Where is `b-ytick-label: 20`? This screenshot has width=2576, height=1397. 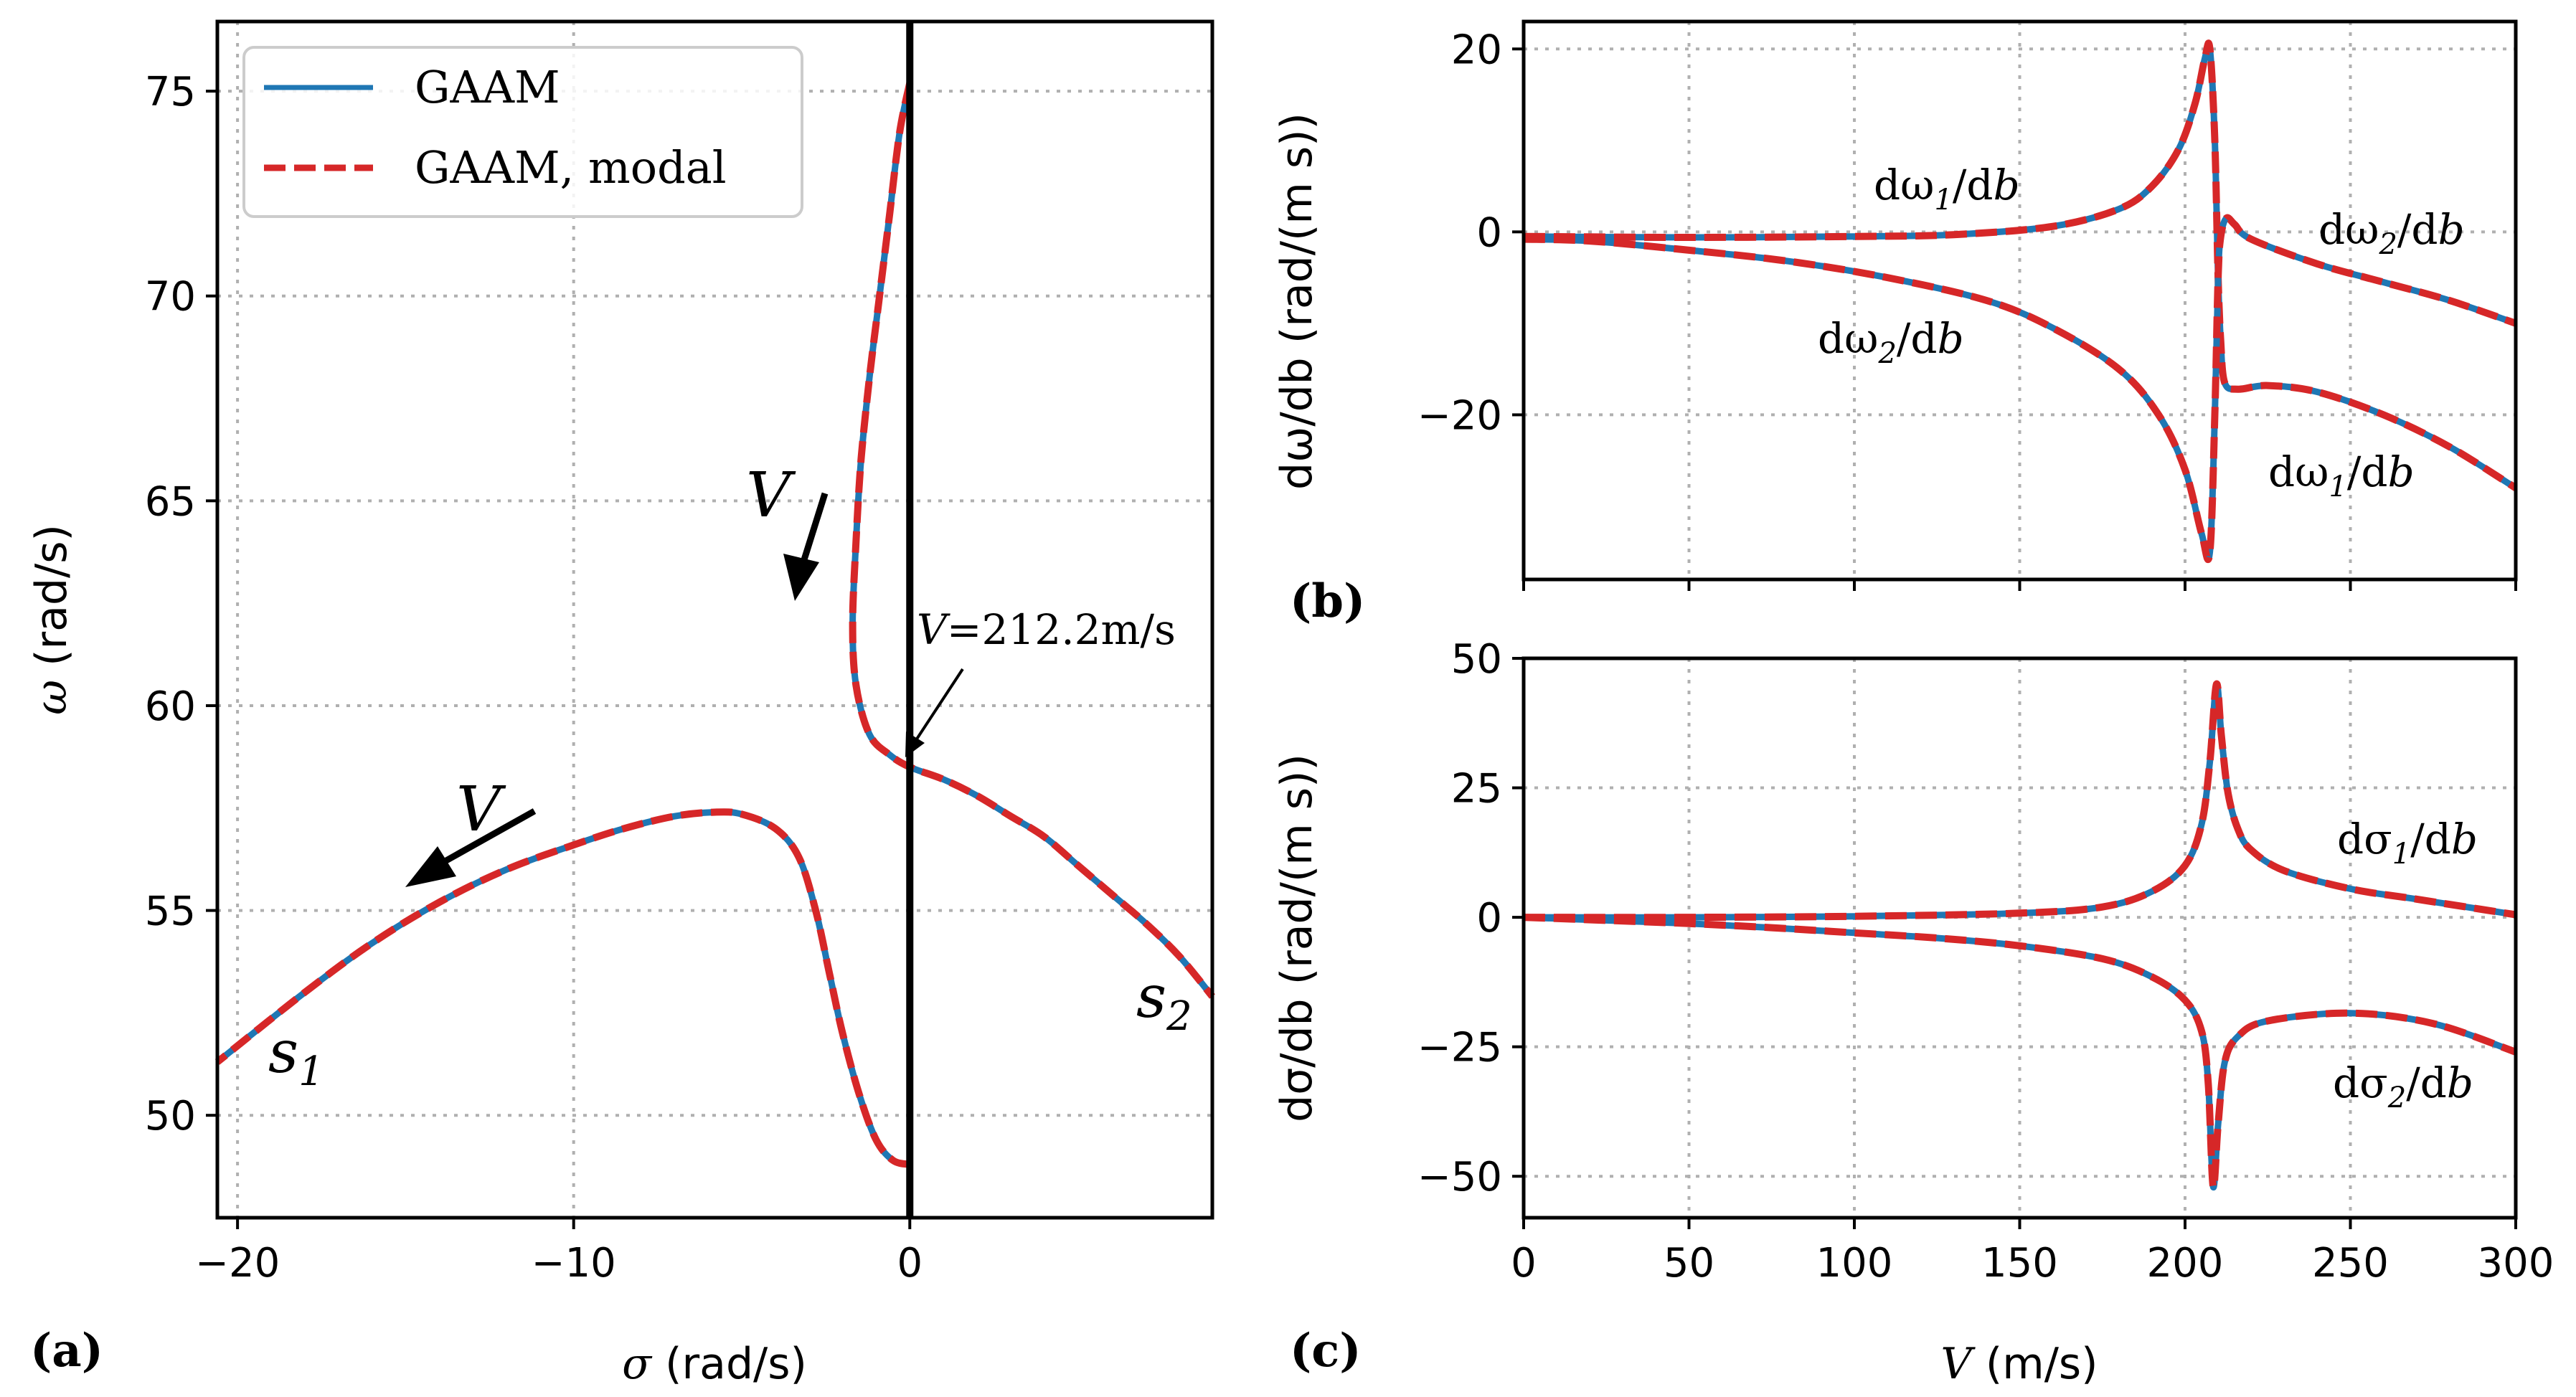 b-ytick-label: 20 is located at coordinates (1476, 50).